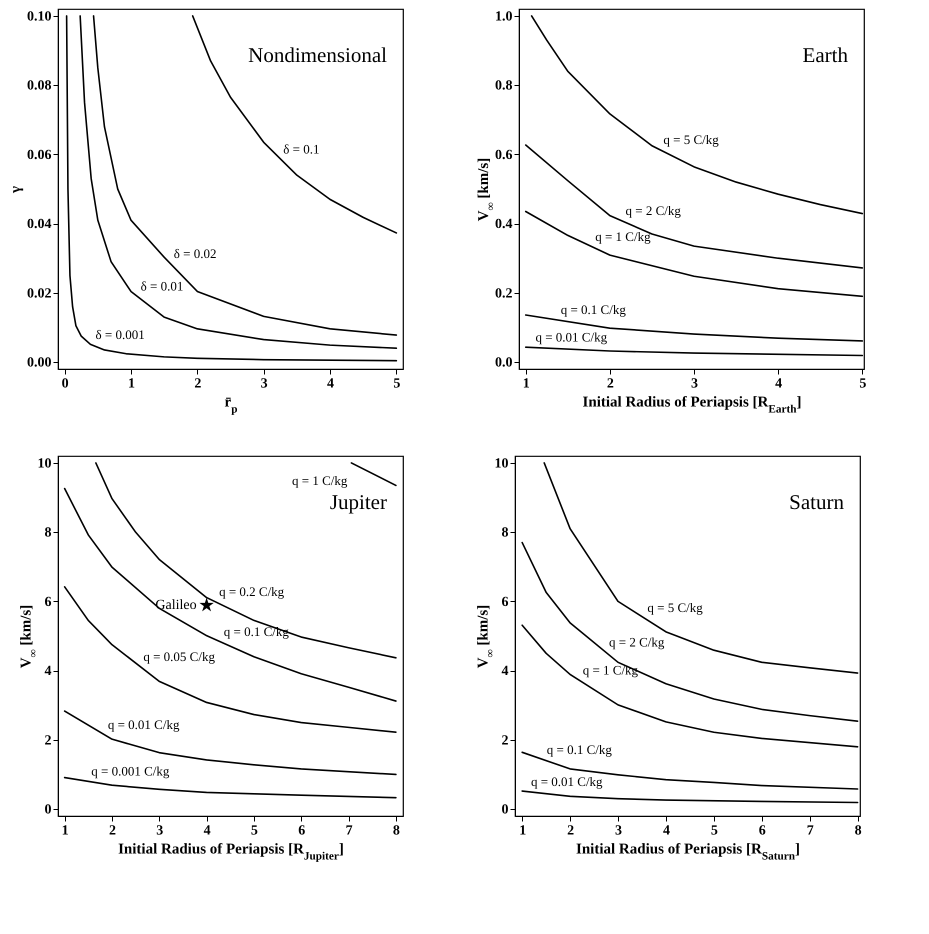  I want to click on y-axis-title: γ, so click(16, 190).